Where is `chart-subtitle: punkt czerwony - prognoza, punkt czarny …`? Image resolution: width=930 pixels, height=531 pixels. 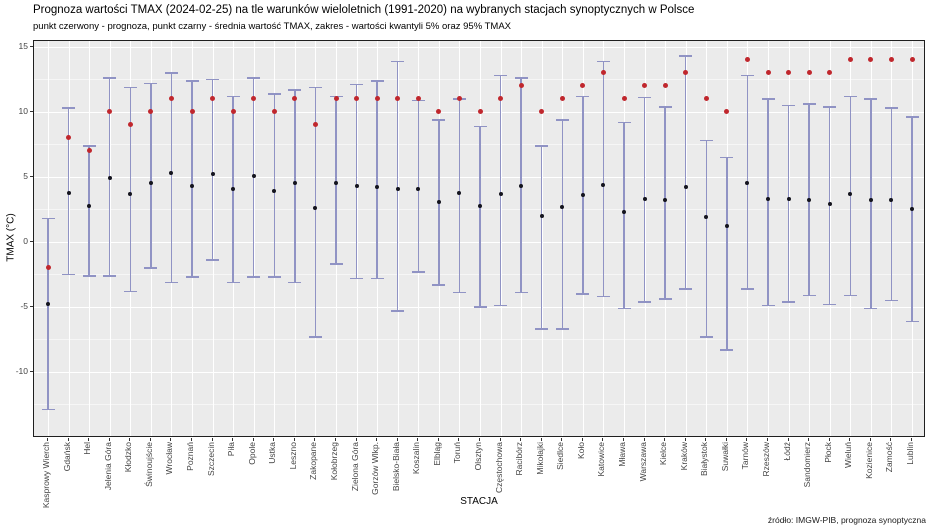 chart-subtitle: punkt czerwony - prognoza, punkt czarny … is located at coordinates (272, 26).